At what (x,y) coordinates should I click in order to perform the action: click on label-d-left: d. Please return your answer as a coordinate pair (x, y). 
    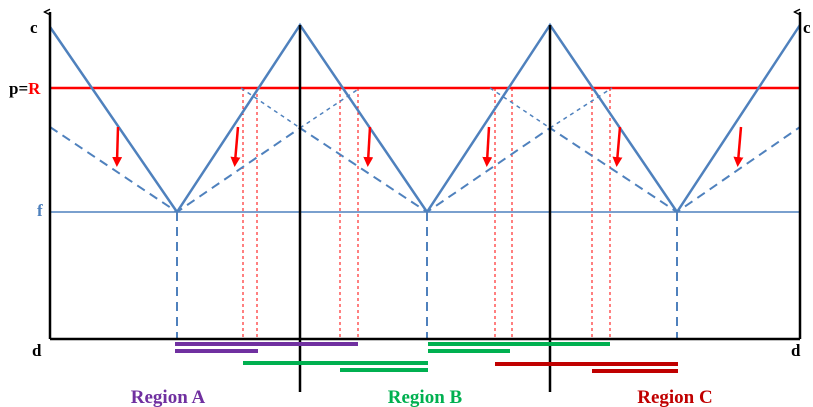
    Looking at the image, I should click on (37, 350).